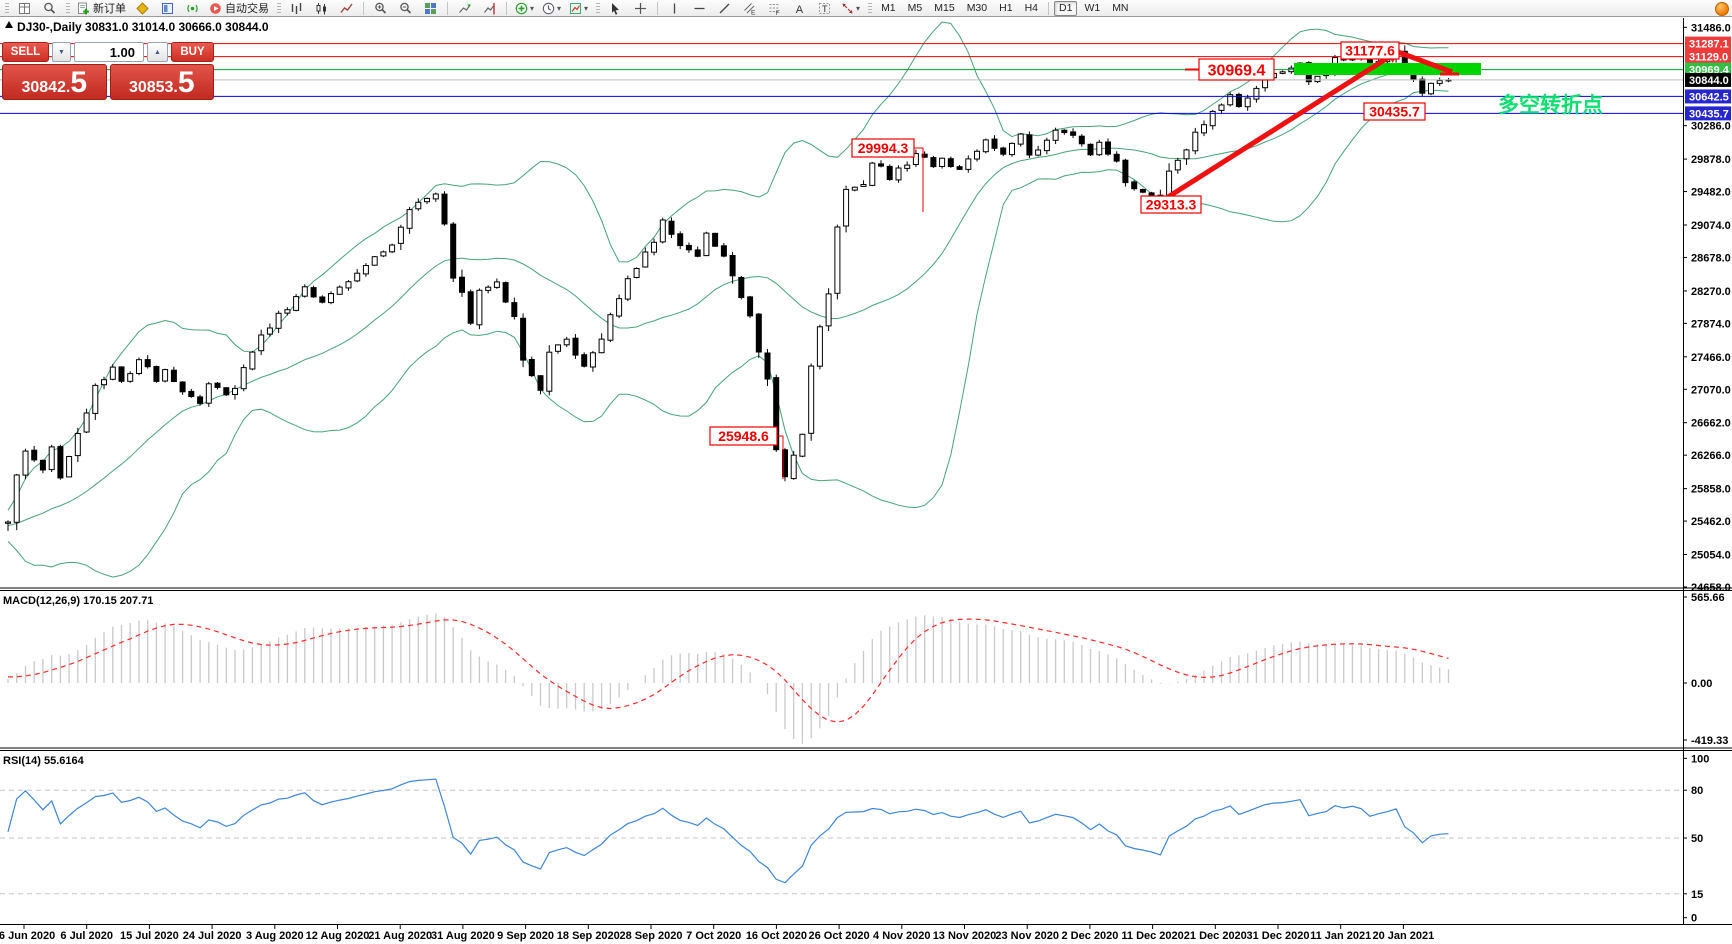 The width and height of the screenshot is (1732, 944). What do you see at coordinates (841, 836) in the screenshot?
I see `rsi-pane` at bounding box center [841, 836].